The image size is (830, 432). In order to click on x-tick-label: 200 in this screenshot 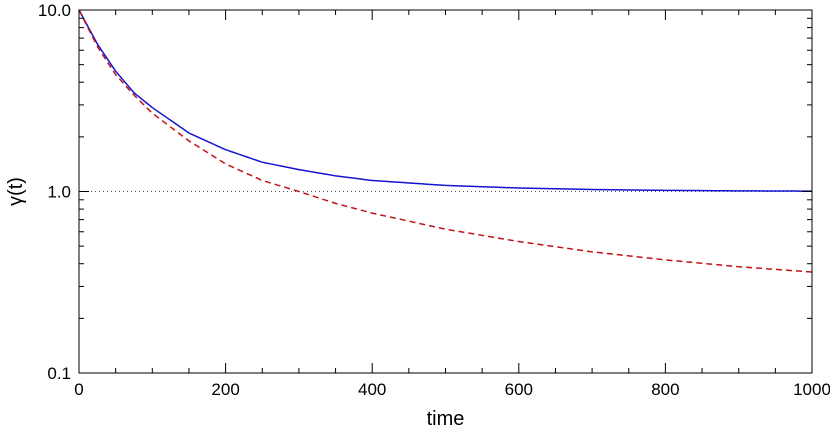, I will do `click(225, 389)`.